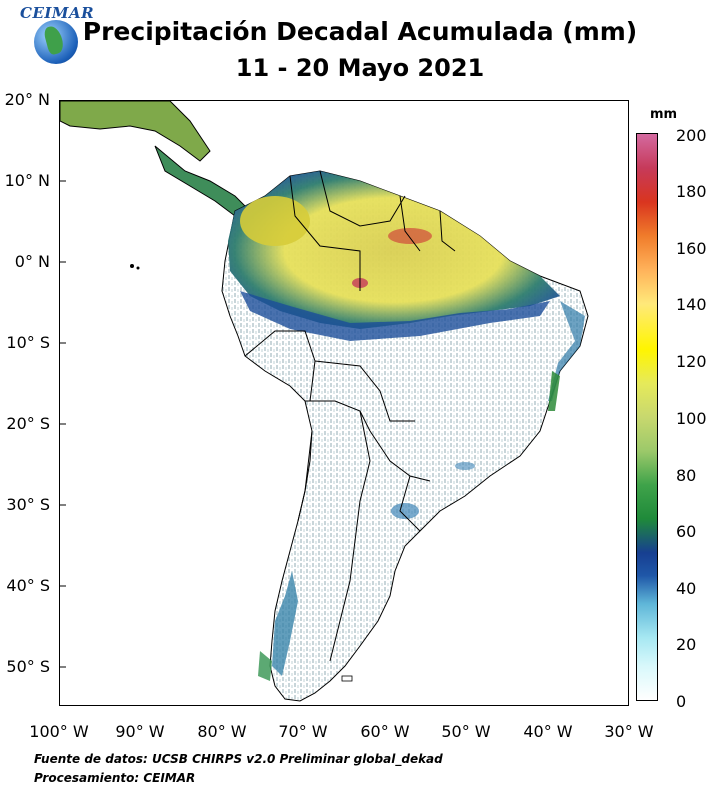 The image size is (709, 789). What do you see at coordinates (686, 644) in the screenshot?
I see `colorbar-label-20: 20` at bounding box center [686, 644].